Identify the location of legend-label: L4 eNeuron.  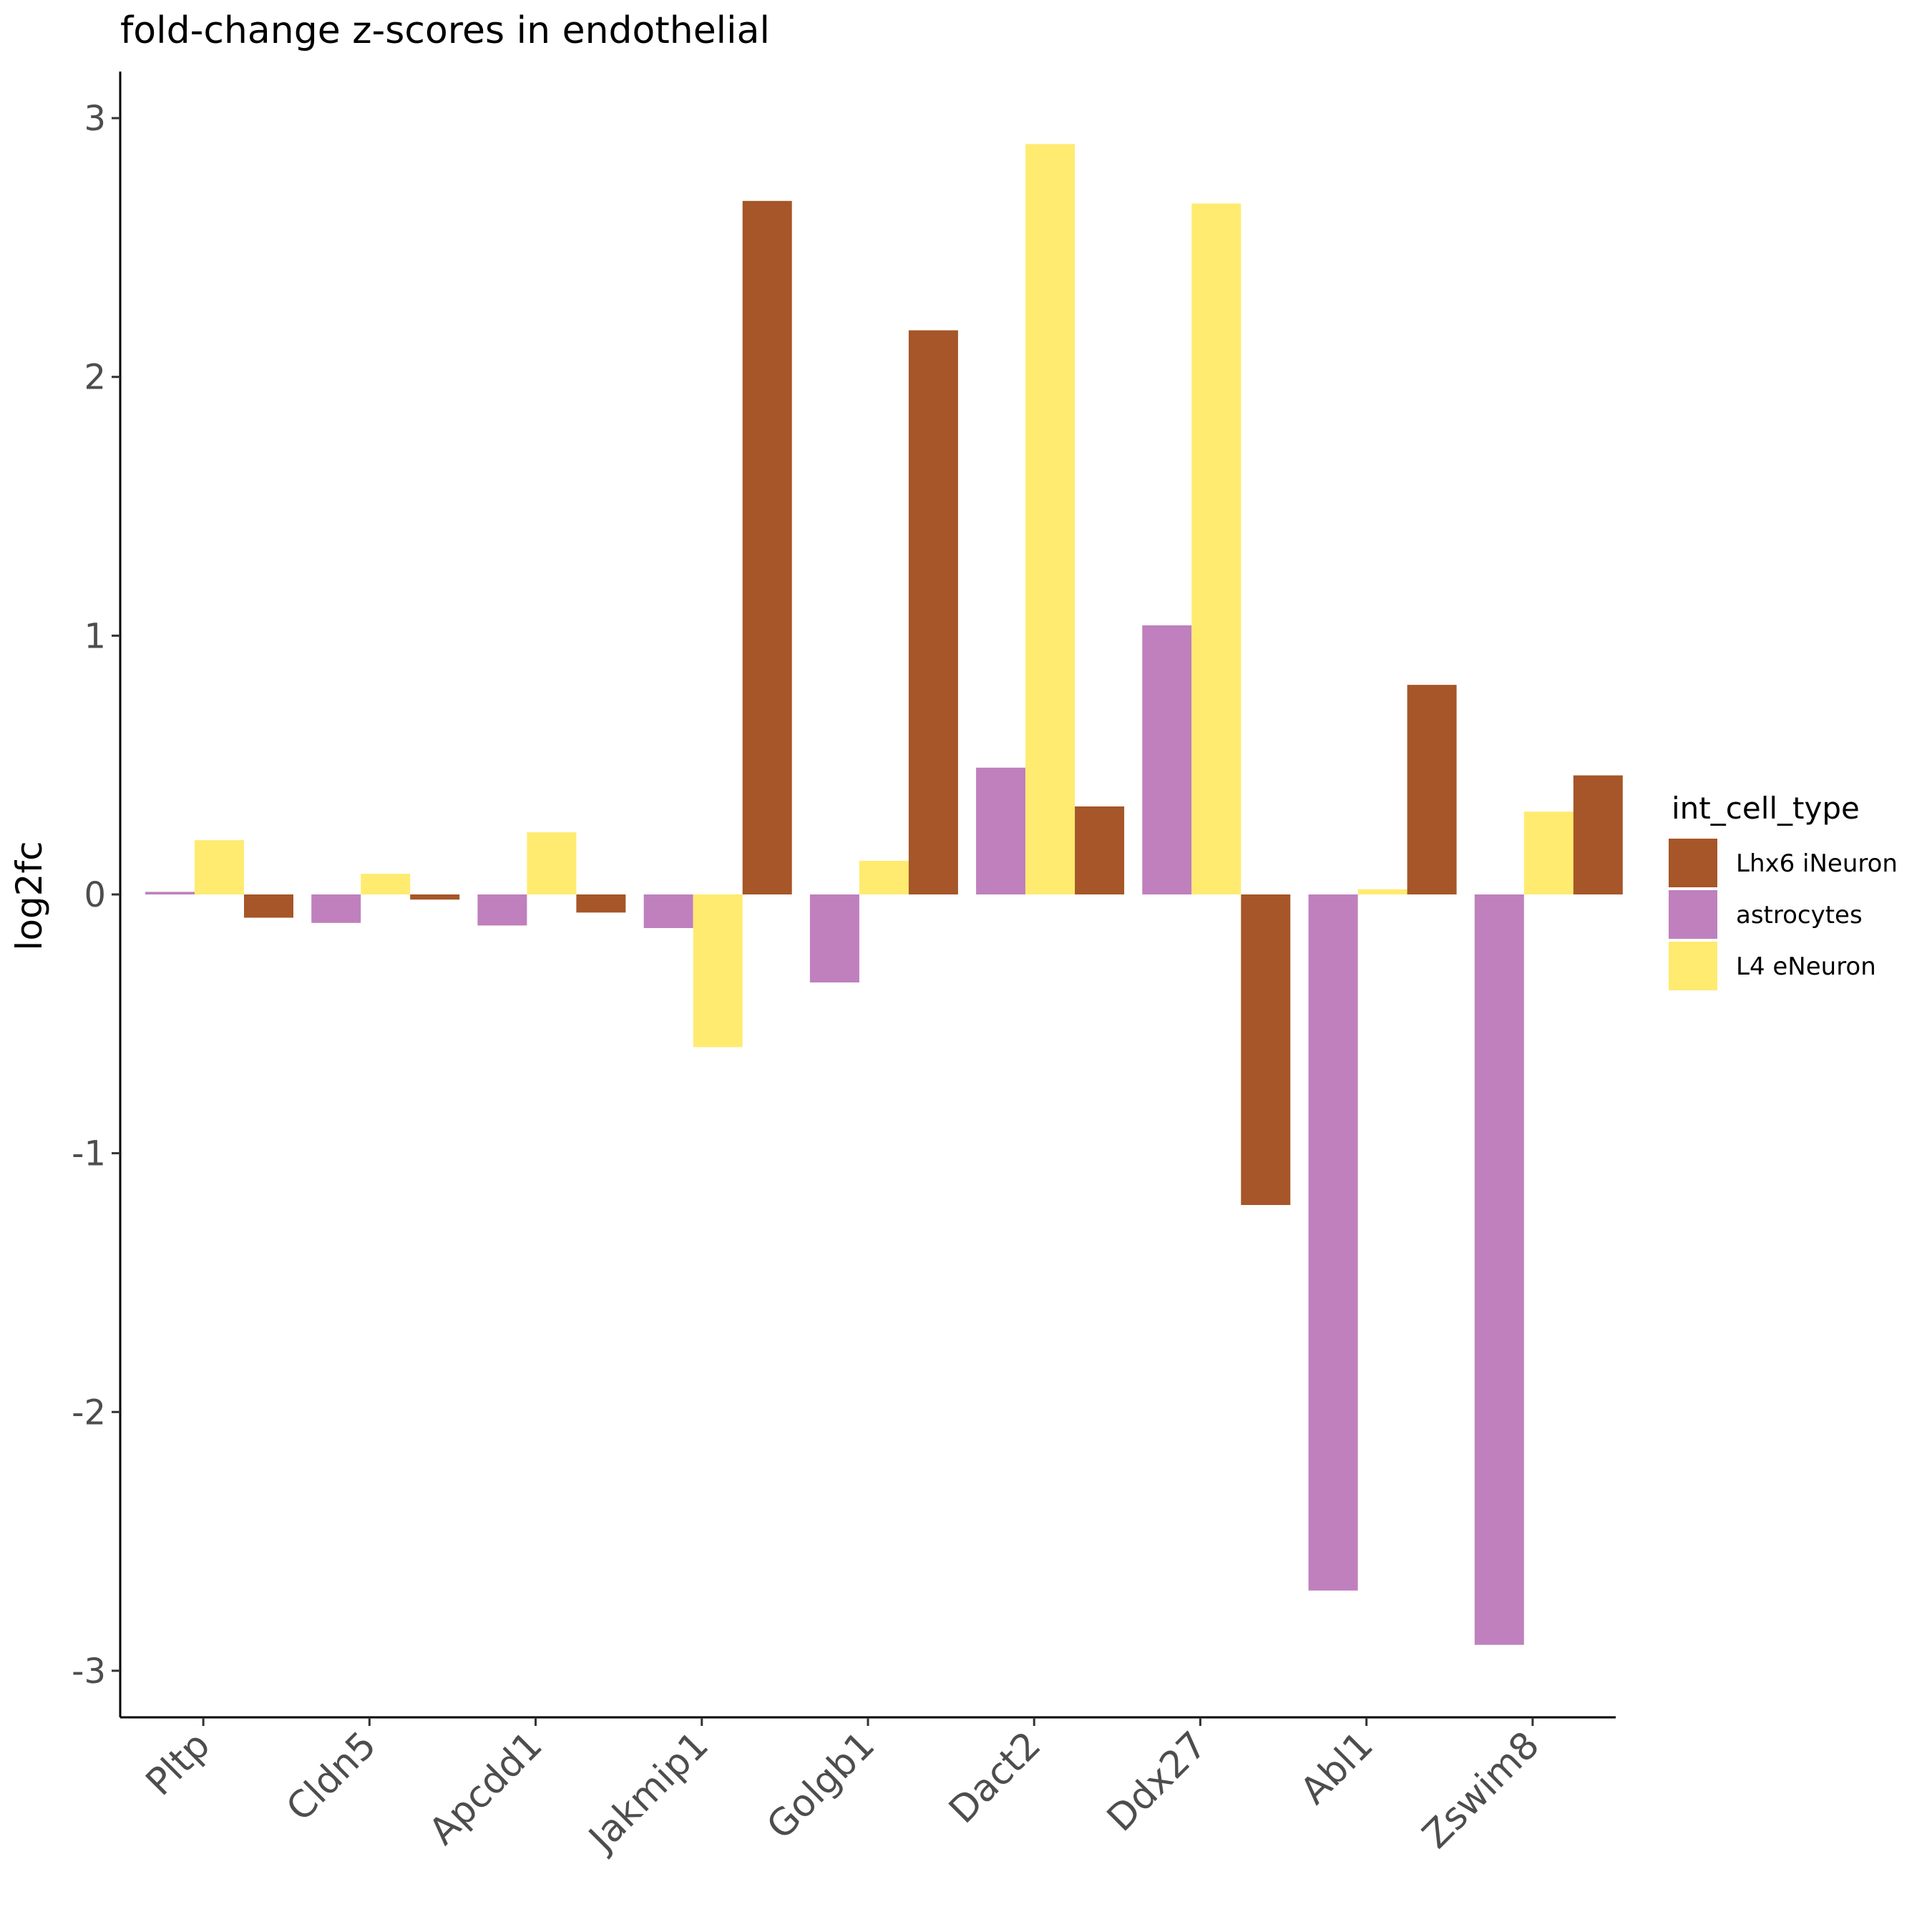
(1806, 966).